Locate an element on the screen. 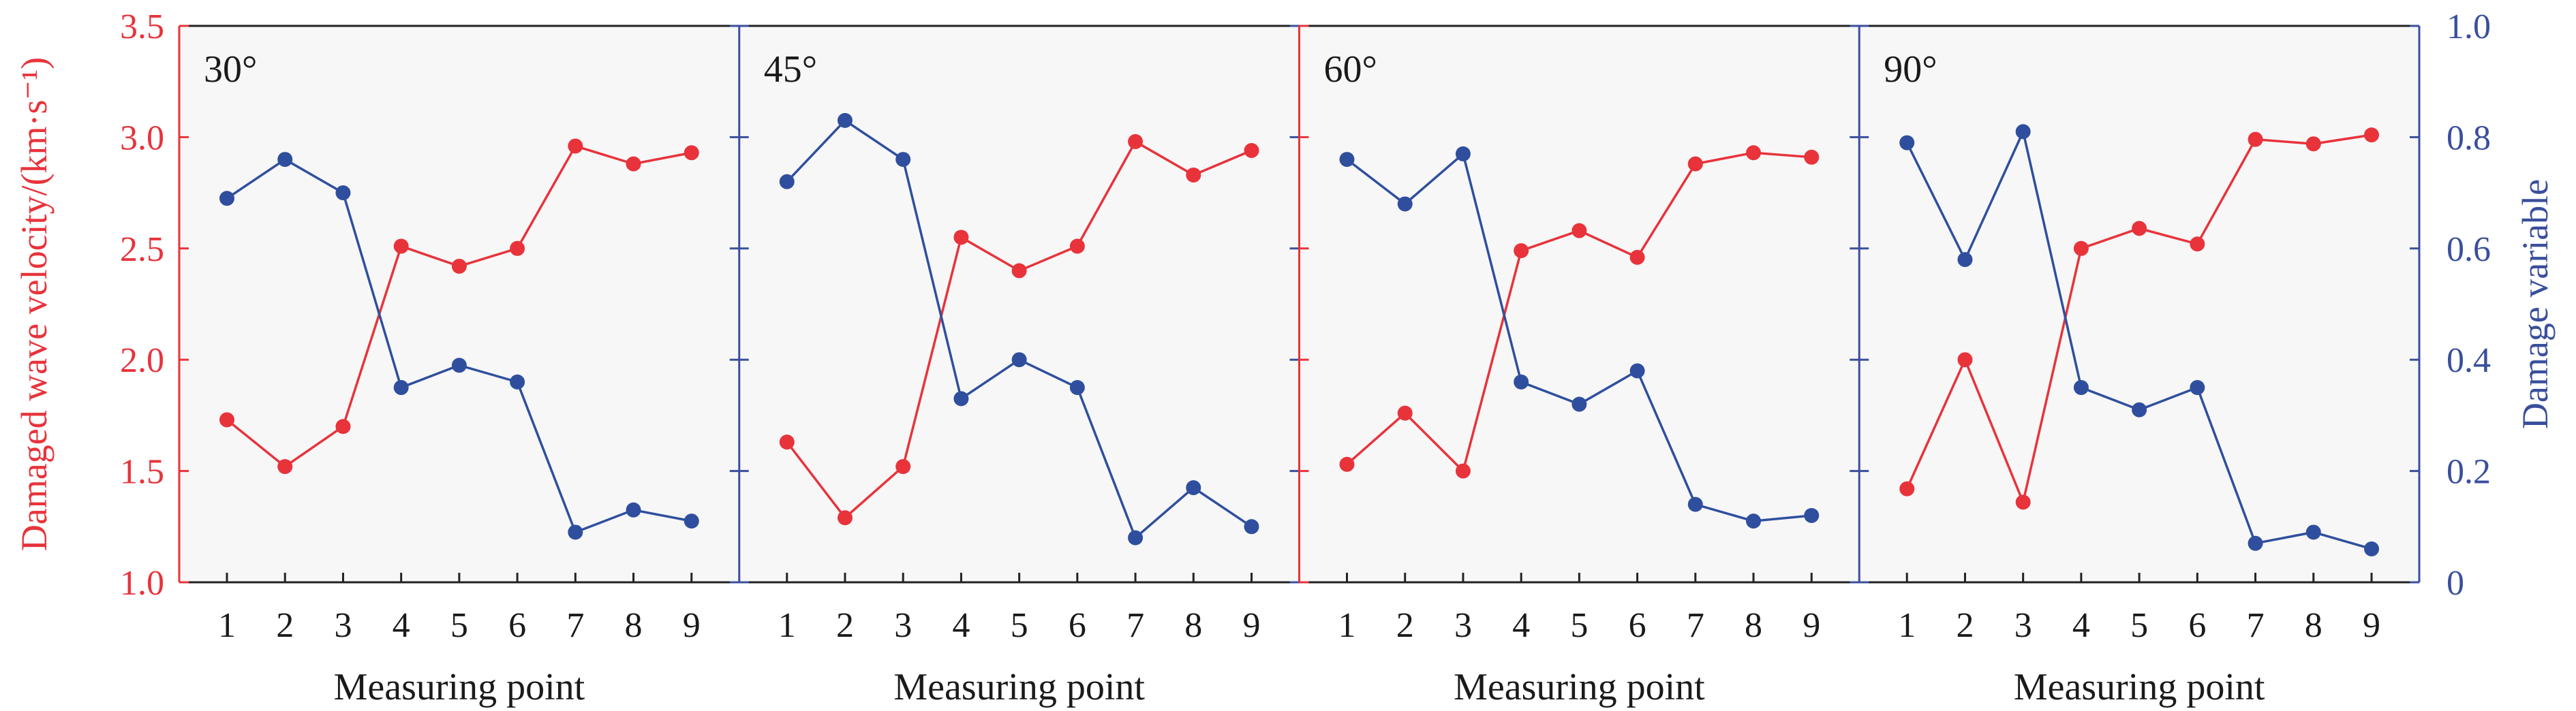 This screenshot has width=2576, height=711. right-y-tick-label: 0.2 is located at coordinates (2469, 472).